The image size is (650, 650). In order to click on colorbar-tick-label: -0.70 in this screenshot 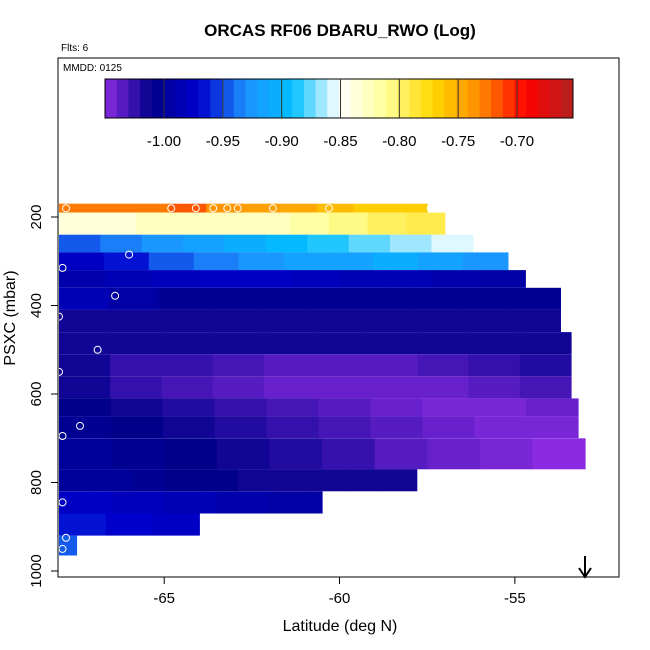, I will do `click(517, 141)`.